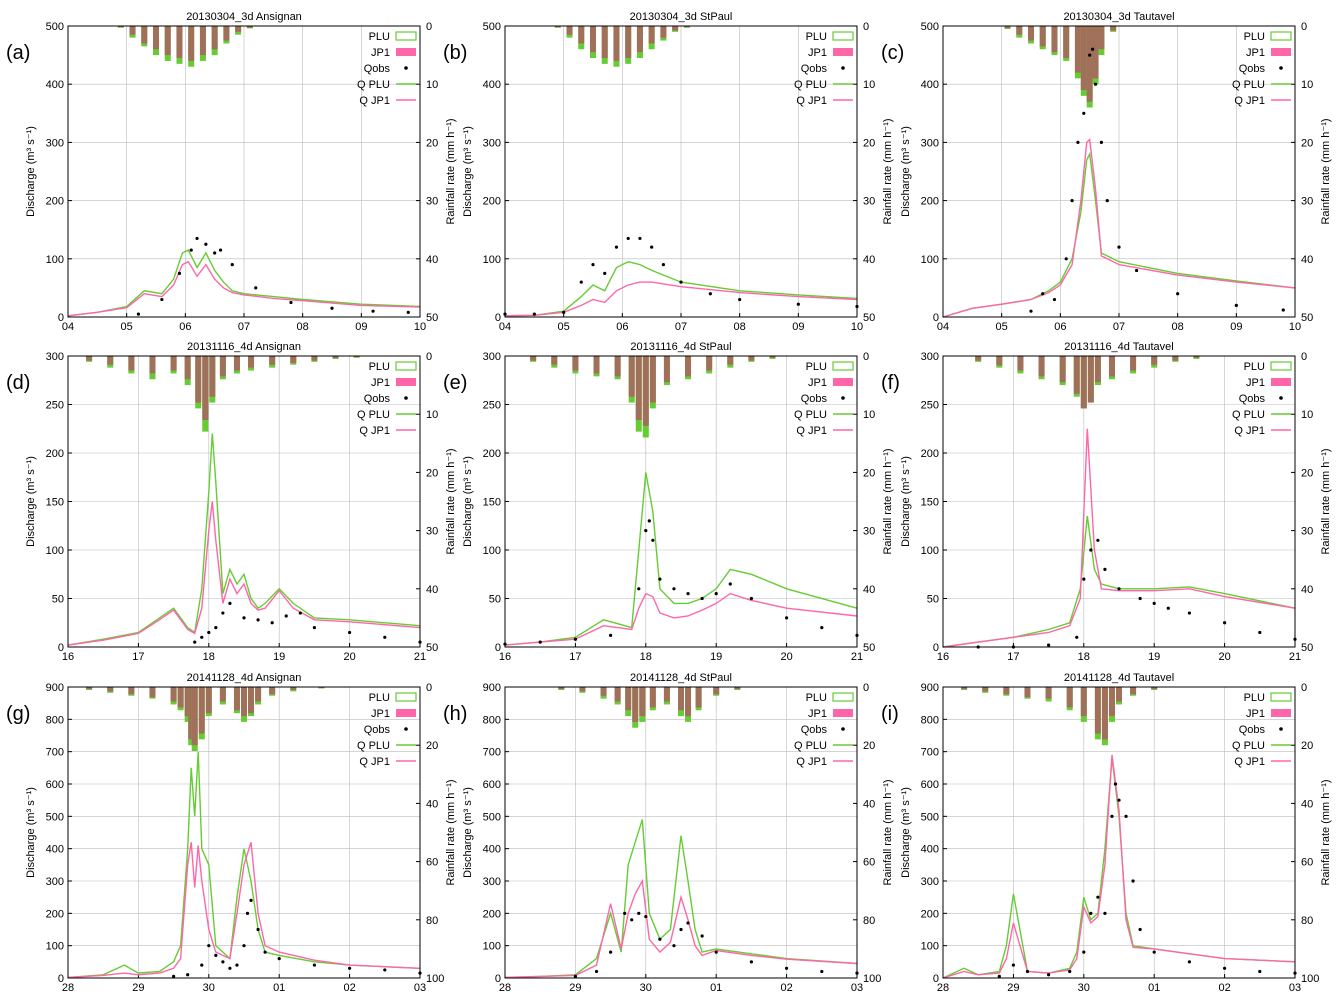 This screenshot has height=995, width=1343. Describe the element at coordinates (420, 327) in the screenshot. I see `x-tick-label: 10` at that location.